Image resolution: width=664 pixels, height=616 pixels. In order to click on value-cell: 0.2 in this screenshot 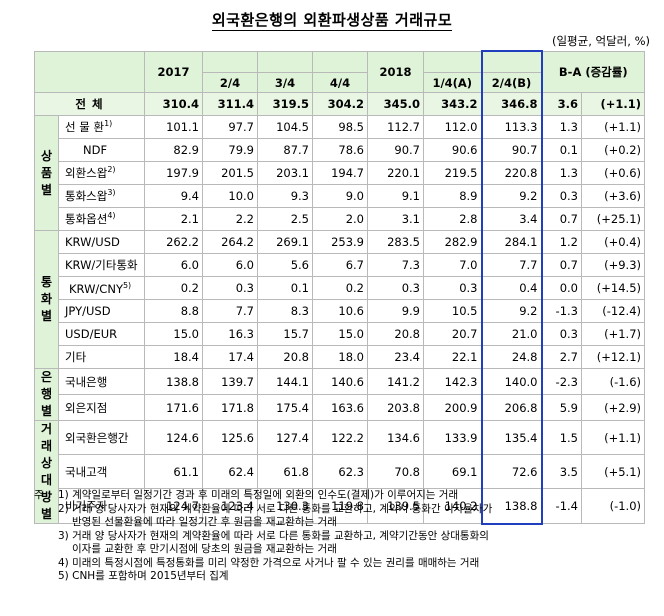, I will do `click(340, 288)`.